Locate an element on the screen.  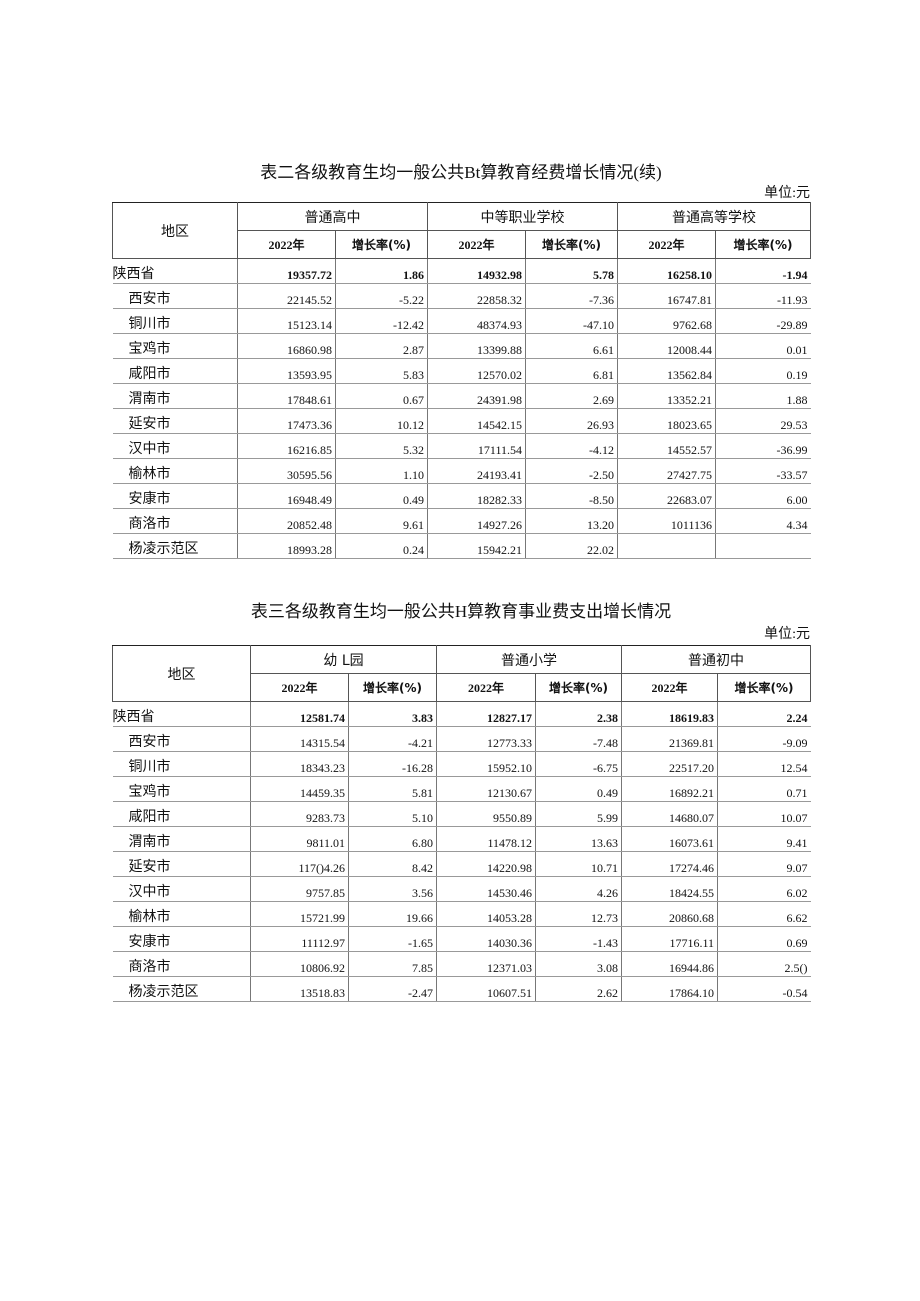
header-row: 2022年 增长率(%) 2022年 增长率(%) 2022年 增长率(%) is located at coordinates (462, 687).